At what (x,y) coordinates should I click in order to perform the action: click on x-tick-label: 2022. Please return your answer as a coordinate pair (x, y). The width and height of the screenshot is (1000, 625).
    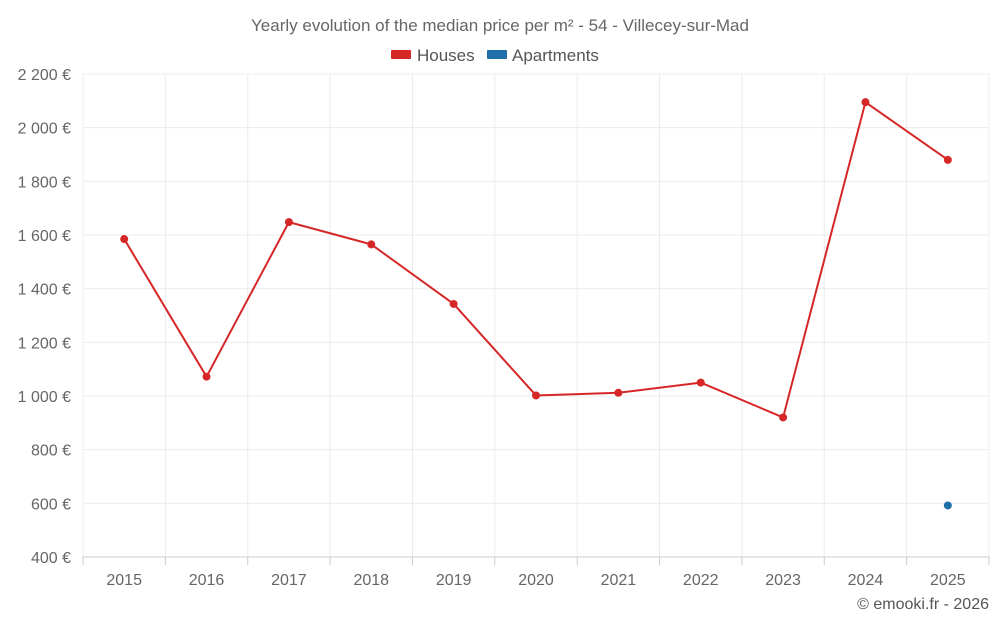
    Looking at the image, I should click on (701, 580).